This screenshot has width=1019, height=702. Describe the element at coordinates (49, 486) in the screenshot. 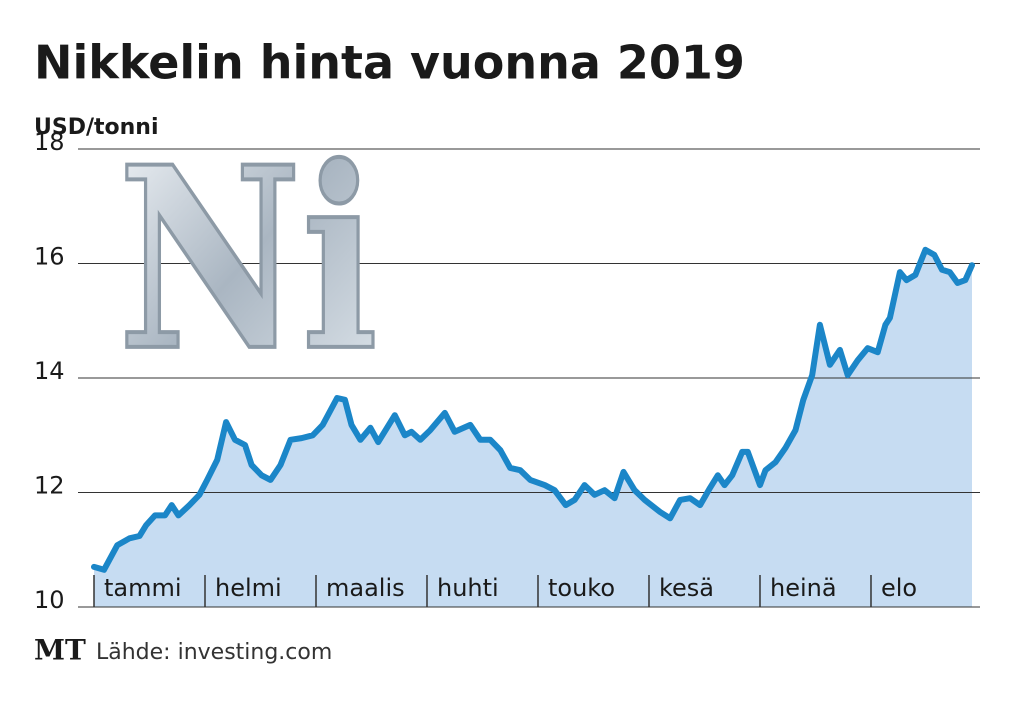

I see `y-tick-label: 12` at that location.